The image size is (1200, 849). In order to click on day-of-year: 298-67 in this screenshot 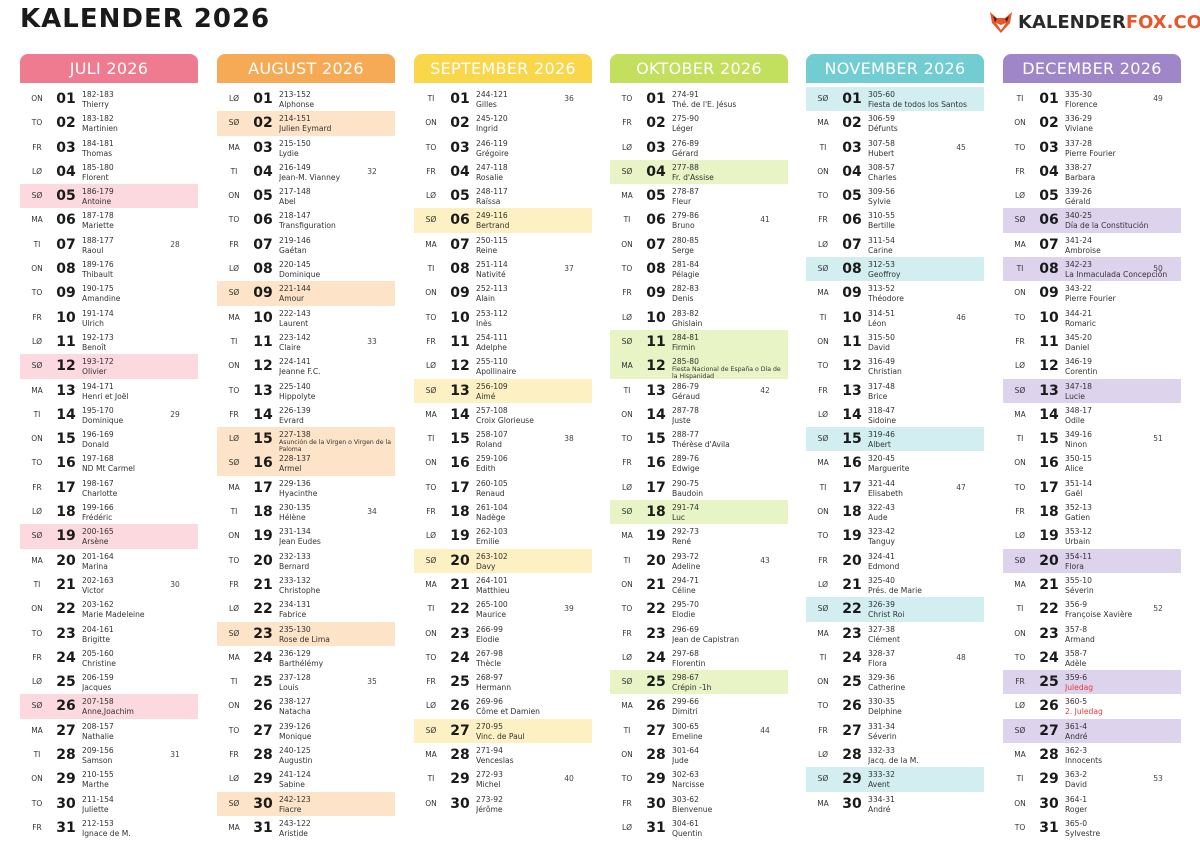, I will do `click(685, 678)`.